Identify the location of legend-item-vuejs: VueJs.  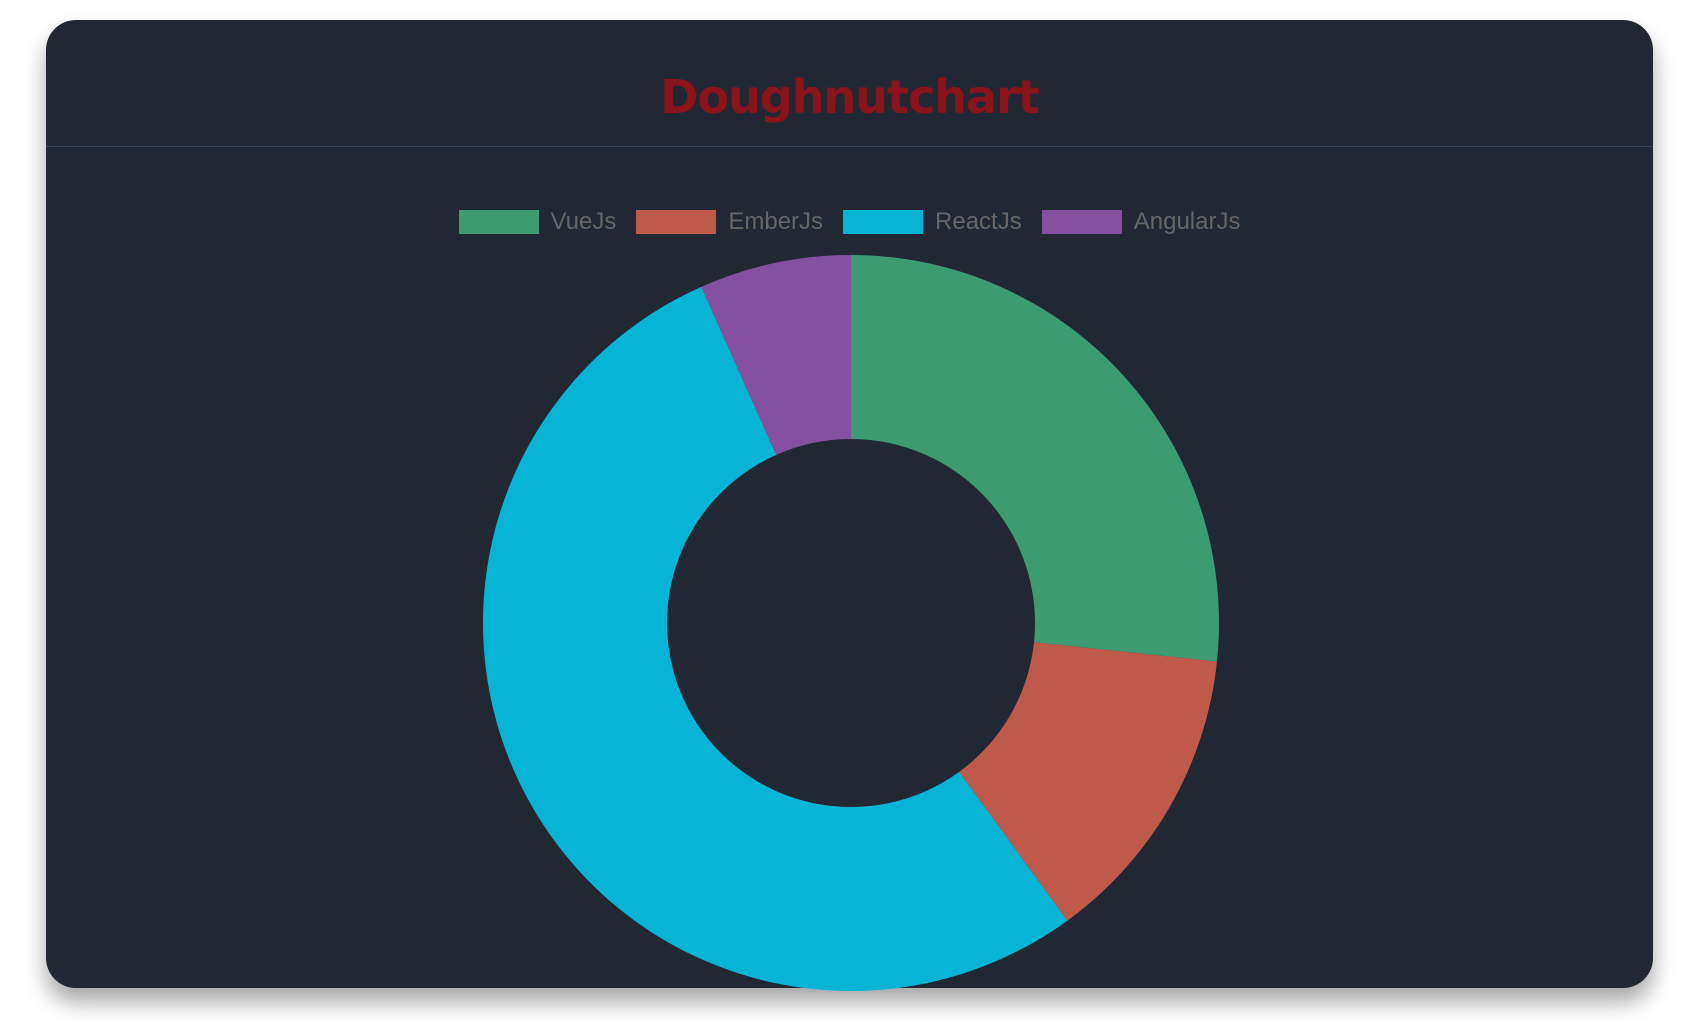
(537, 222).